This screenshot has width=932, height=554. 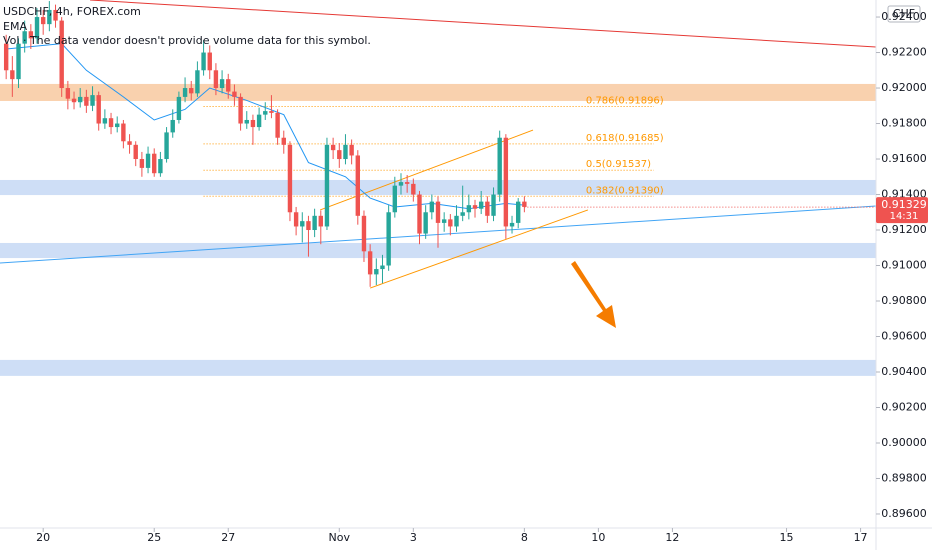 I want to click on x-tick-label: Nov, so click(x=340, y=537).